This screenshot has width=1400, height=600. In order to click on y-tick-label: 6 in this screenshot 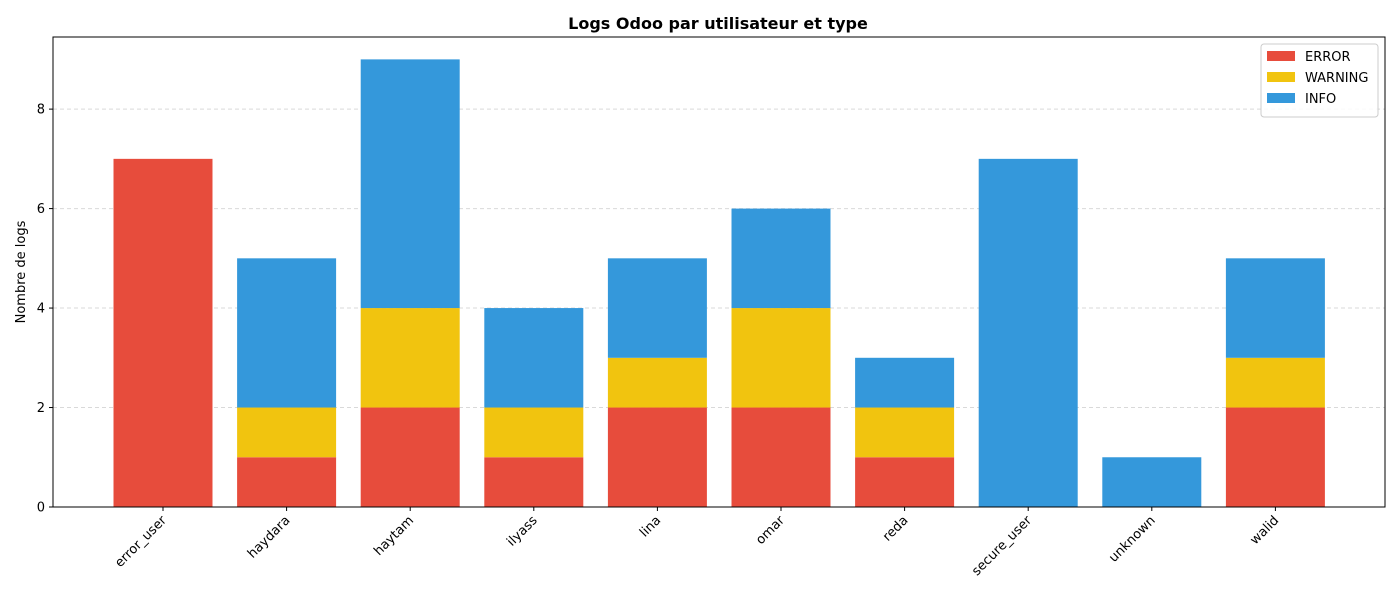, I will do `click(41, 209)`.